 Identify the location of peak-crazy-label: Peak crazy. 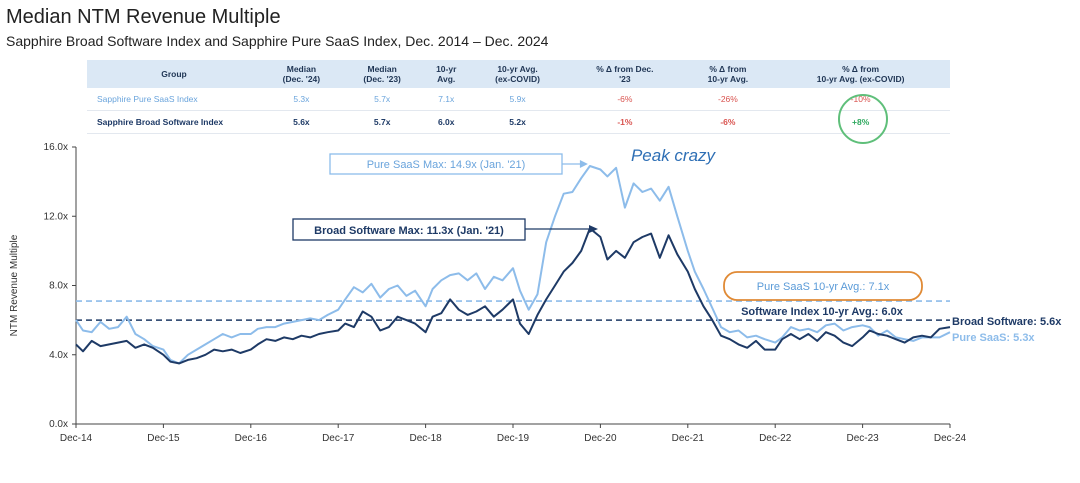
(674, 155).